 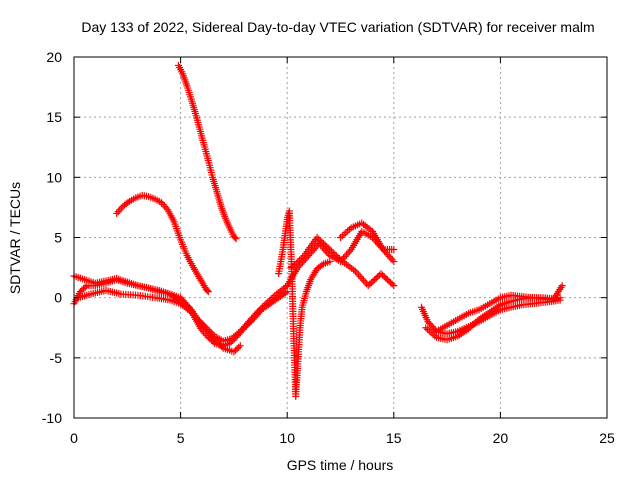 I want to click on series-track-16-20b, so click(x=493, y=319).